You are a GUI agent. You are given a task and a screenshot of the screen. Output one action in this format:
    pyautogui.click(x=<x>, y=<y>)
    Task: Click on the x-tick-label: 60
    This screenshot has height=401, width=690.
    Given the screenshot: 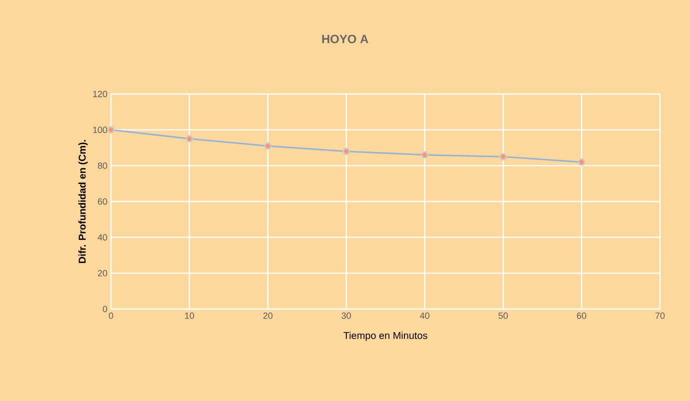 What is the action you would take?
    pyautogui.click(x=581, y=315)
    